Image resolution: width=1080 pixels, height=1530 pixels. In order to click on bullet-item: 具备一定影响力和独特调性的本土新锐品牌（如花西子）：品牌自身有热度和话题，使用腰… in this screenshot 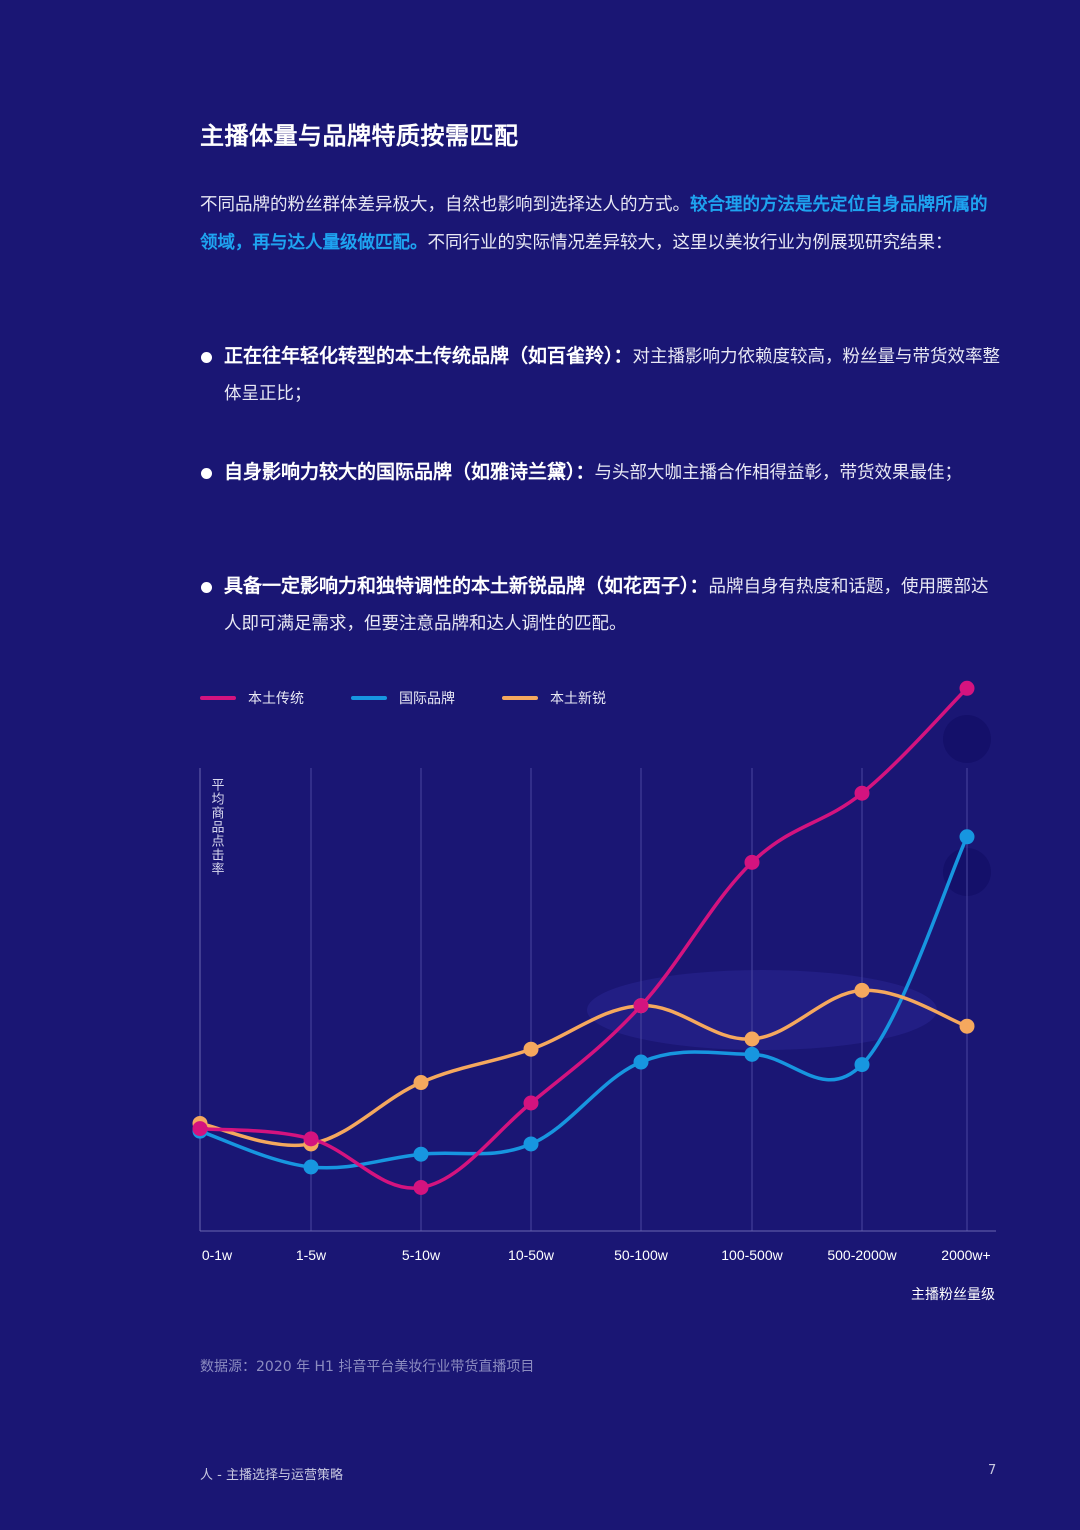, I will do `click(600, 605)`.